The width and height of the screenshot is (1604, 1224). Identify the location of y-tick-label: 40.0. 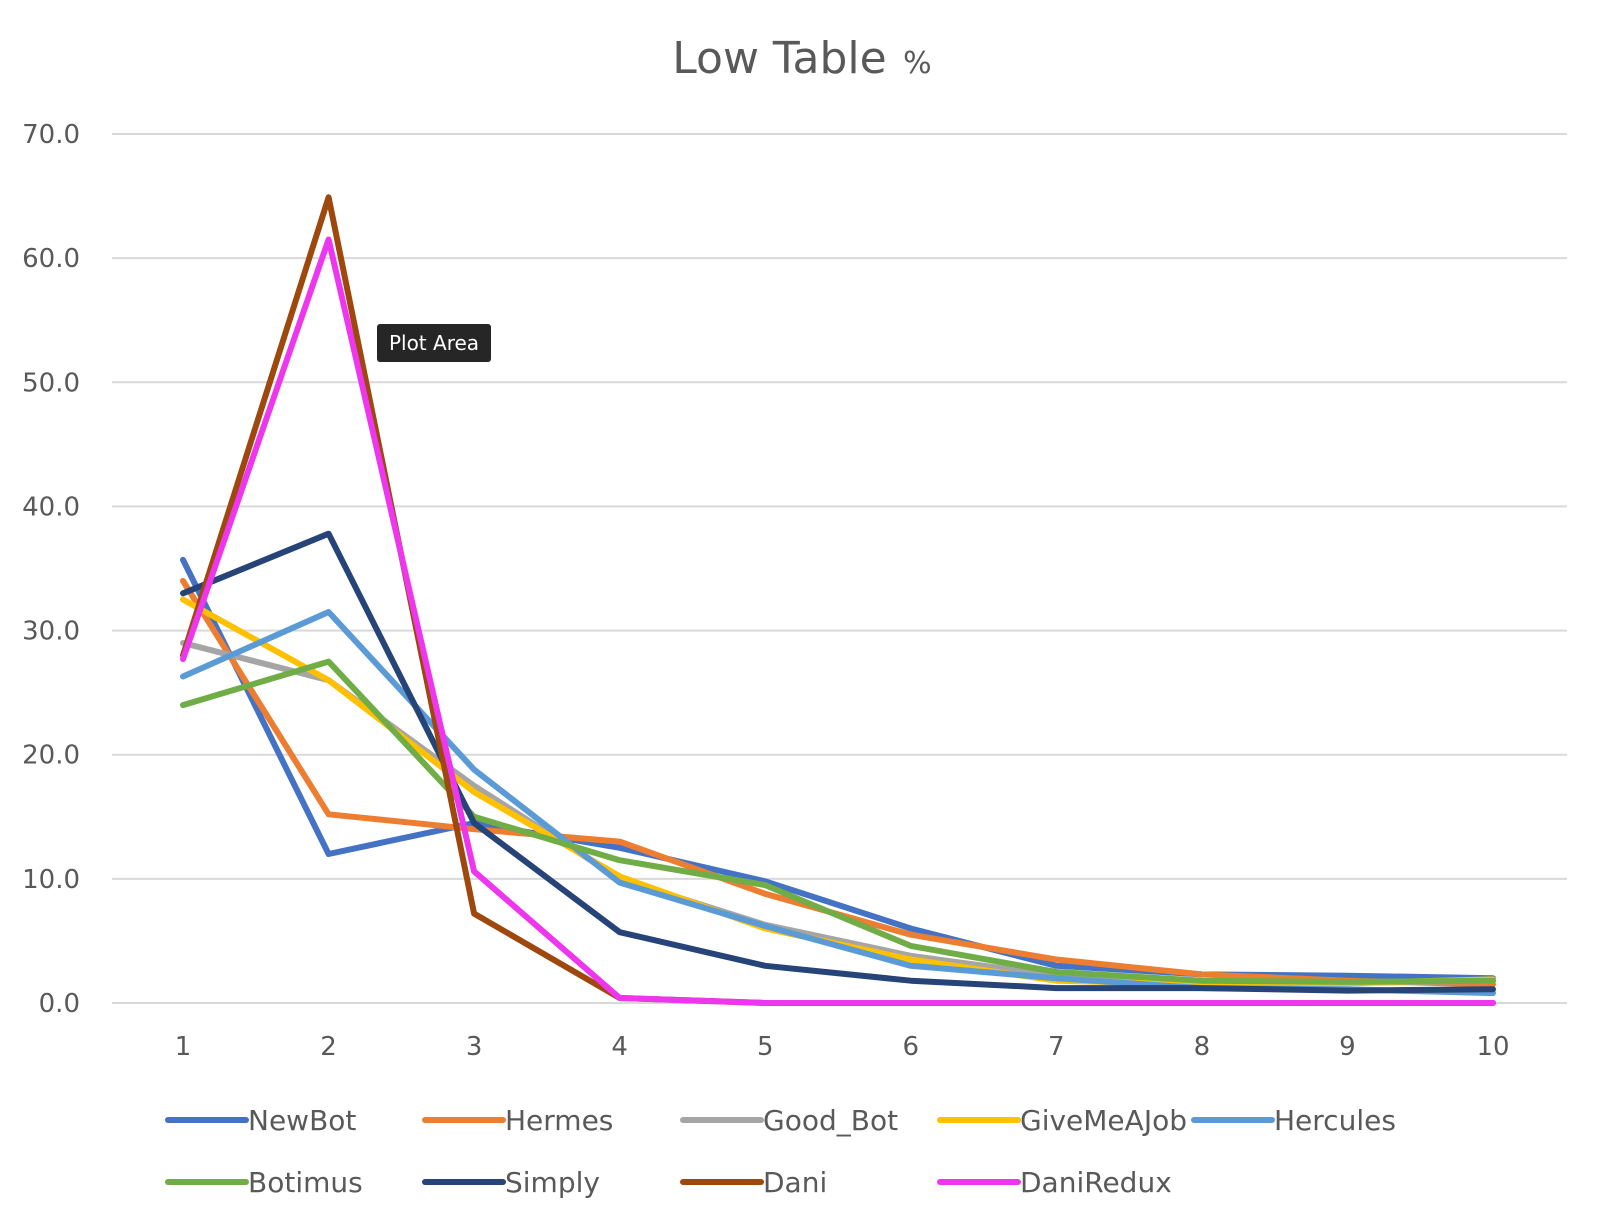
(51, 507).